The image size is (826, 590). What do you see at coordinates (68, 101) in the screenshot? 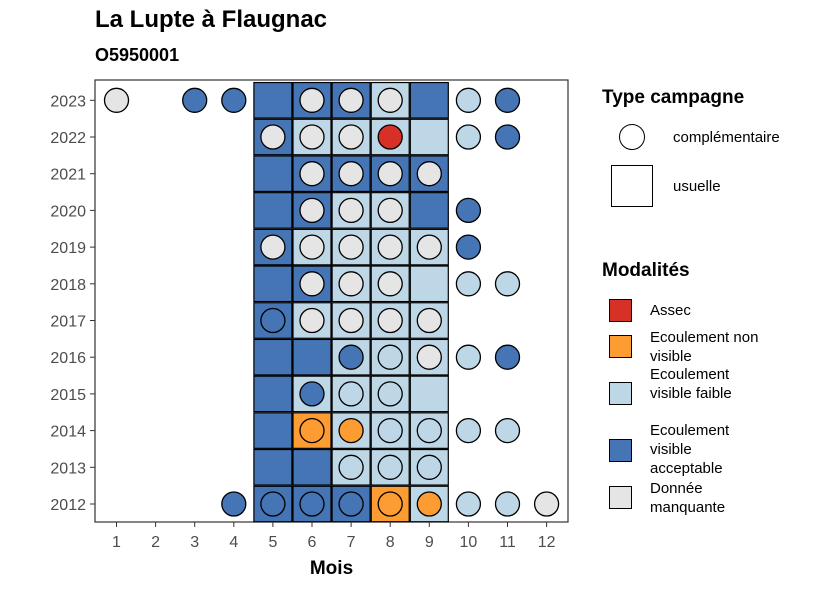
I see `y-tick-label: 2023` at bounding box center [68, 101].